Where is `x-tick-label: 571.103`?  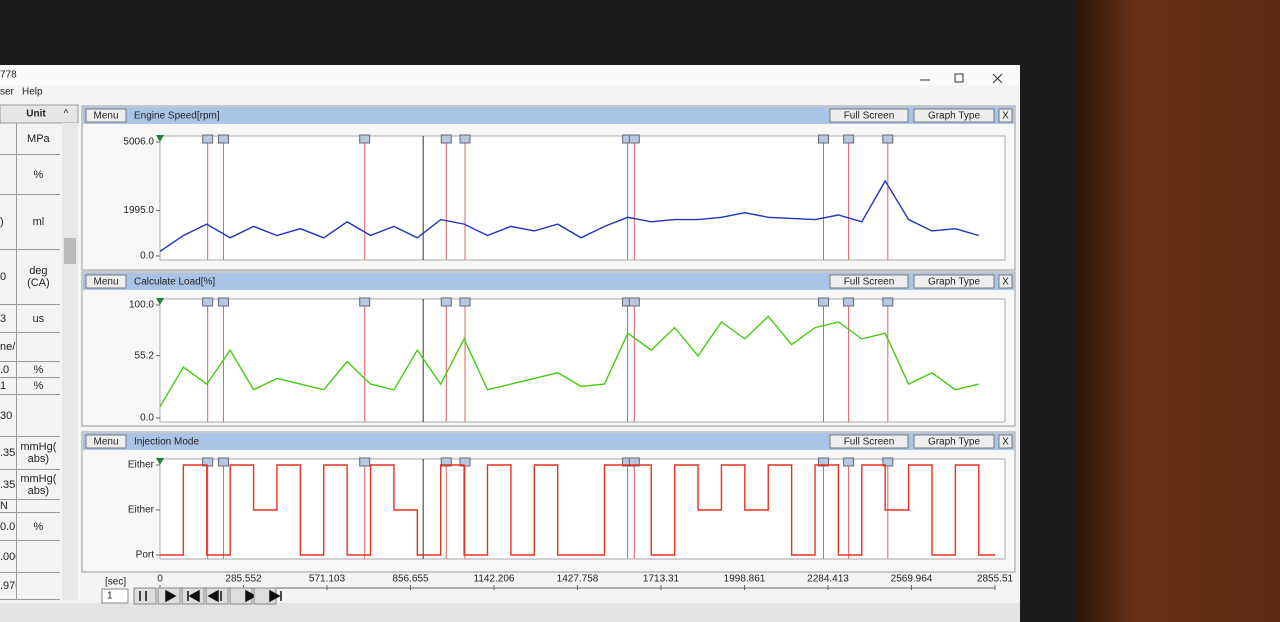 x-tick-label: 571.103 is located at coordinates (327, 579).